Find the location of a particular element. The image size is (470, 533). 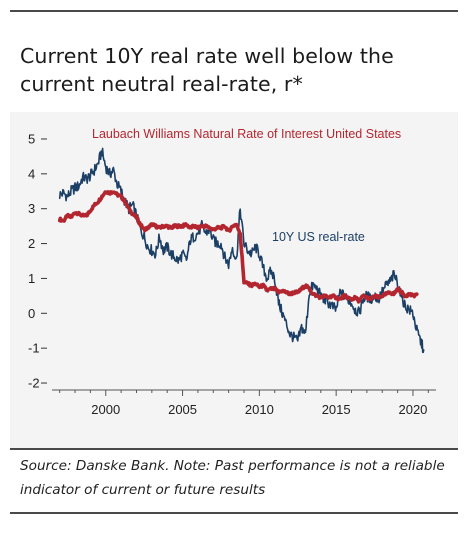

x-tick-label: 2010 is located at coordinates (259, 409).